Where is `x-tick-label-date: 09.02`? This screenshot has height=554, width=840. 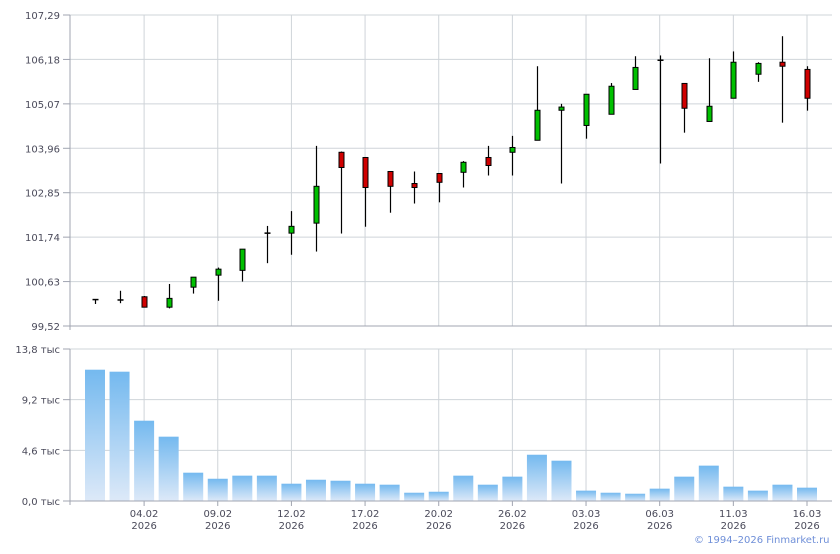
x-tick-label-date: 09.02 is located at coordinates (217, 514).